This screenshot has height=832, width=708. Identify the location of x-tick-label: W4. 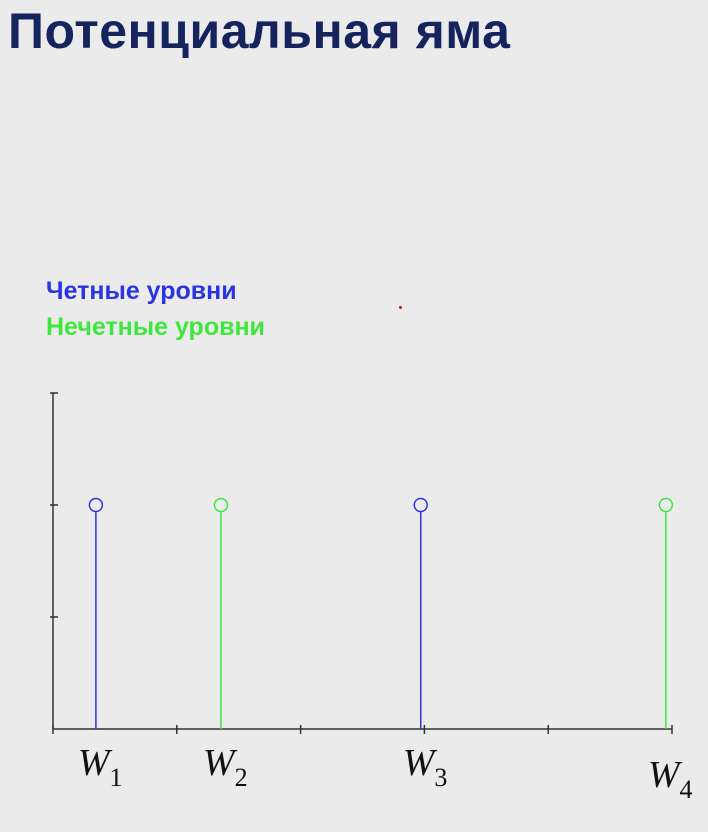
(670, 779).